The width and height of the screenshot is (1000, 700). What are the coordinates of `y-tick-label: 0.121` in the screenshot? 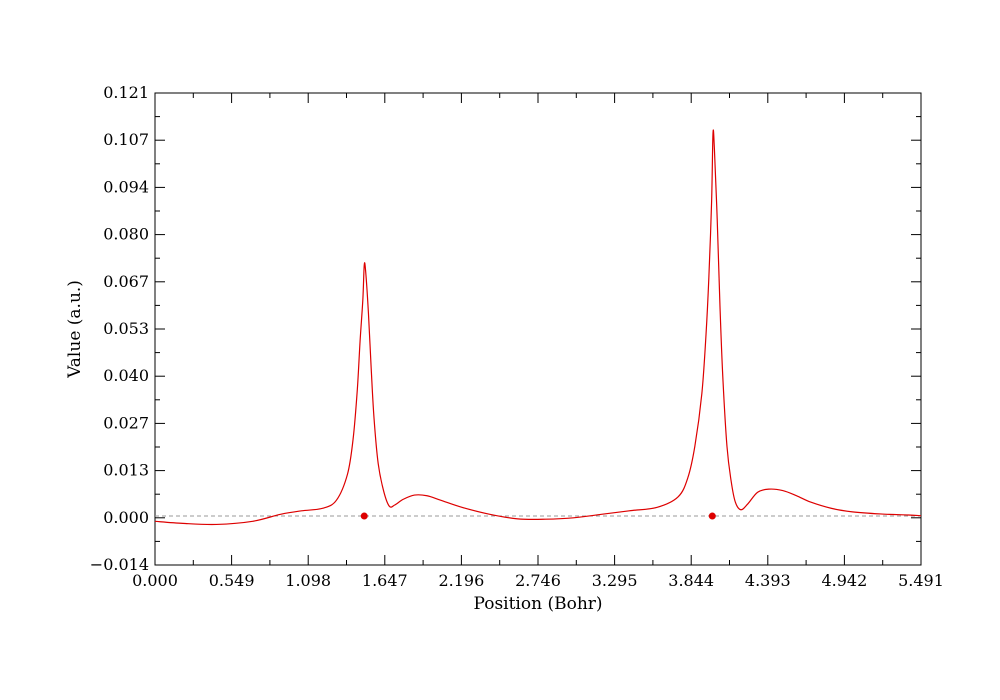 It's located at (126, 92).